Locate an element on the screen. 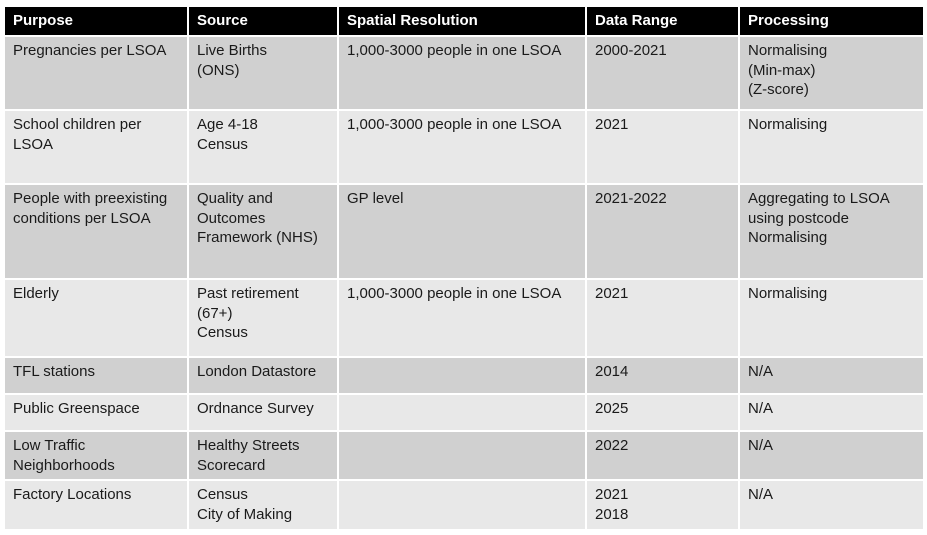 Image resolution: width=927 pixels, height=535 pixels. cell-data-range: 2025 is located at coordinates (663, 413).